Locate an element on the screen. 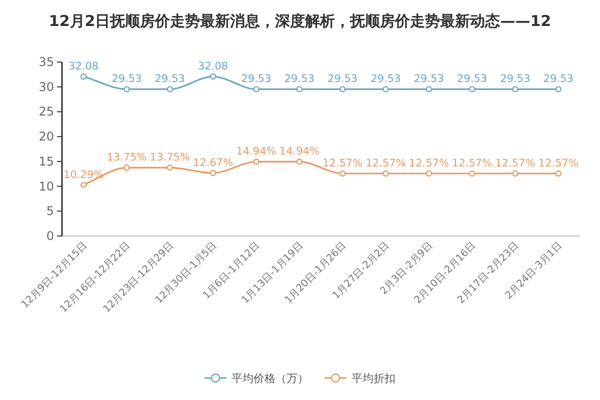 The image size is (600, 400). y-tick-label: 15 is located at coordinates (46, 161).